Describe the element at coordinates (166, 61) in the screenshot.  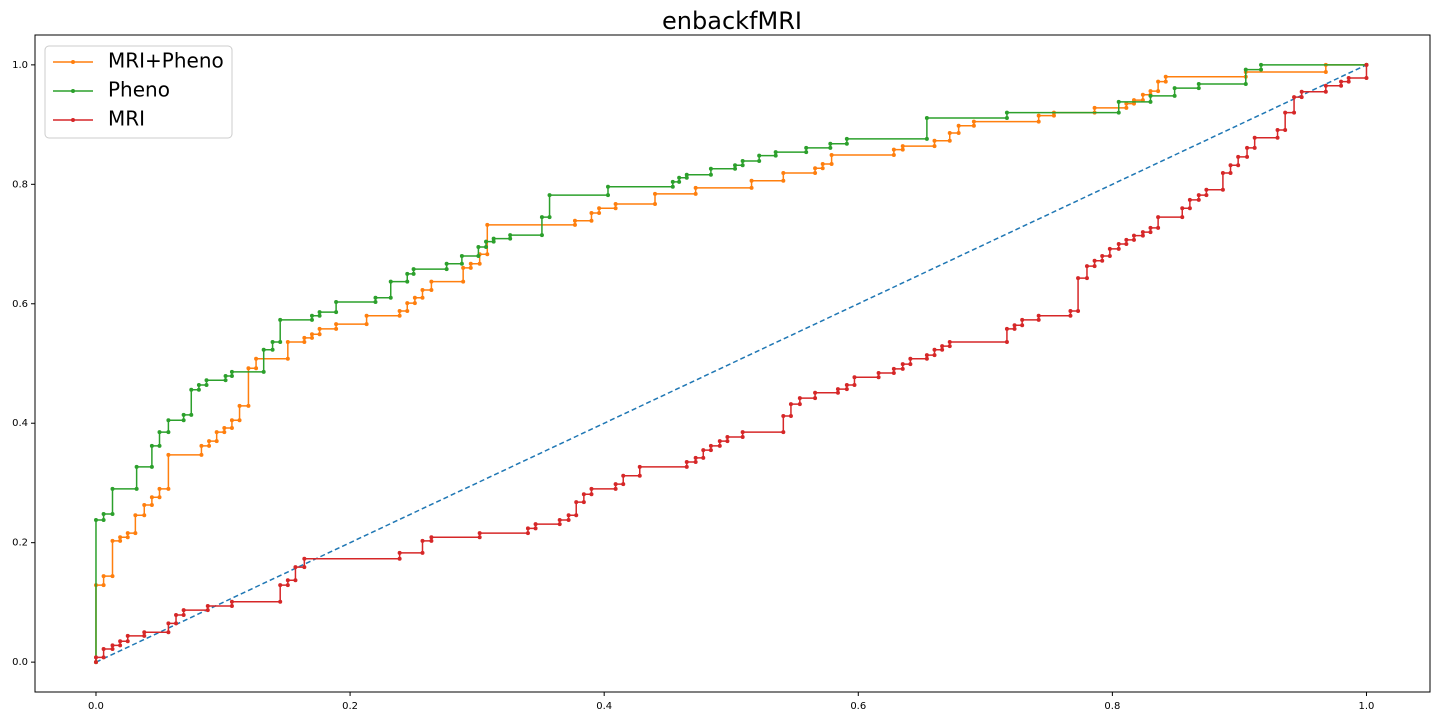
I see `legend-label: MRI+Pheno` at that location.